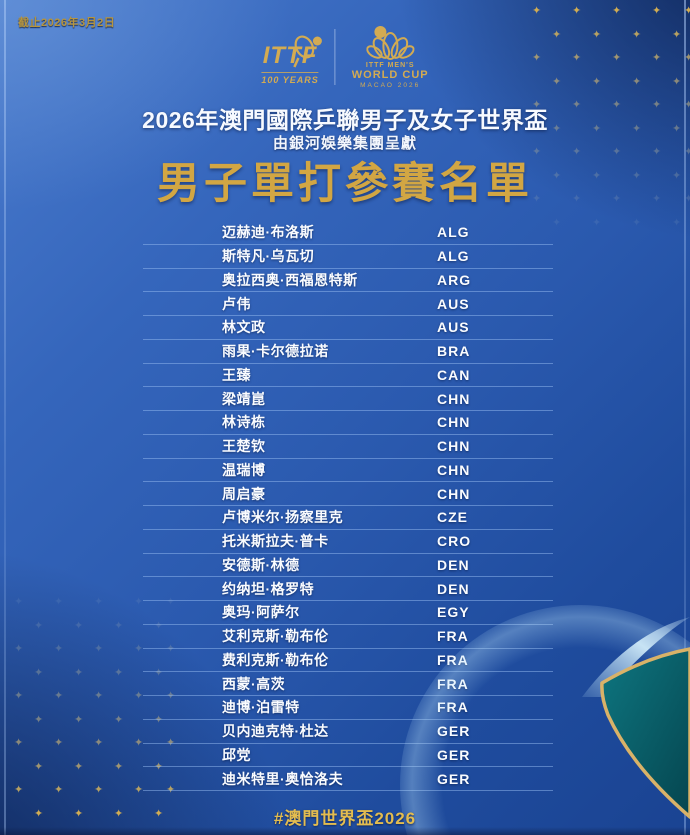 This screenshot has height=835, width=690. What do you see at coordinates (348, 661) in the screenshot?
I see `roster-row: 费利克斯·勒布伦 FRA` at bounding box center [348, 661].